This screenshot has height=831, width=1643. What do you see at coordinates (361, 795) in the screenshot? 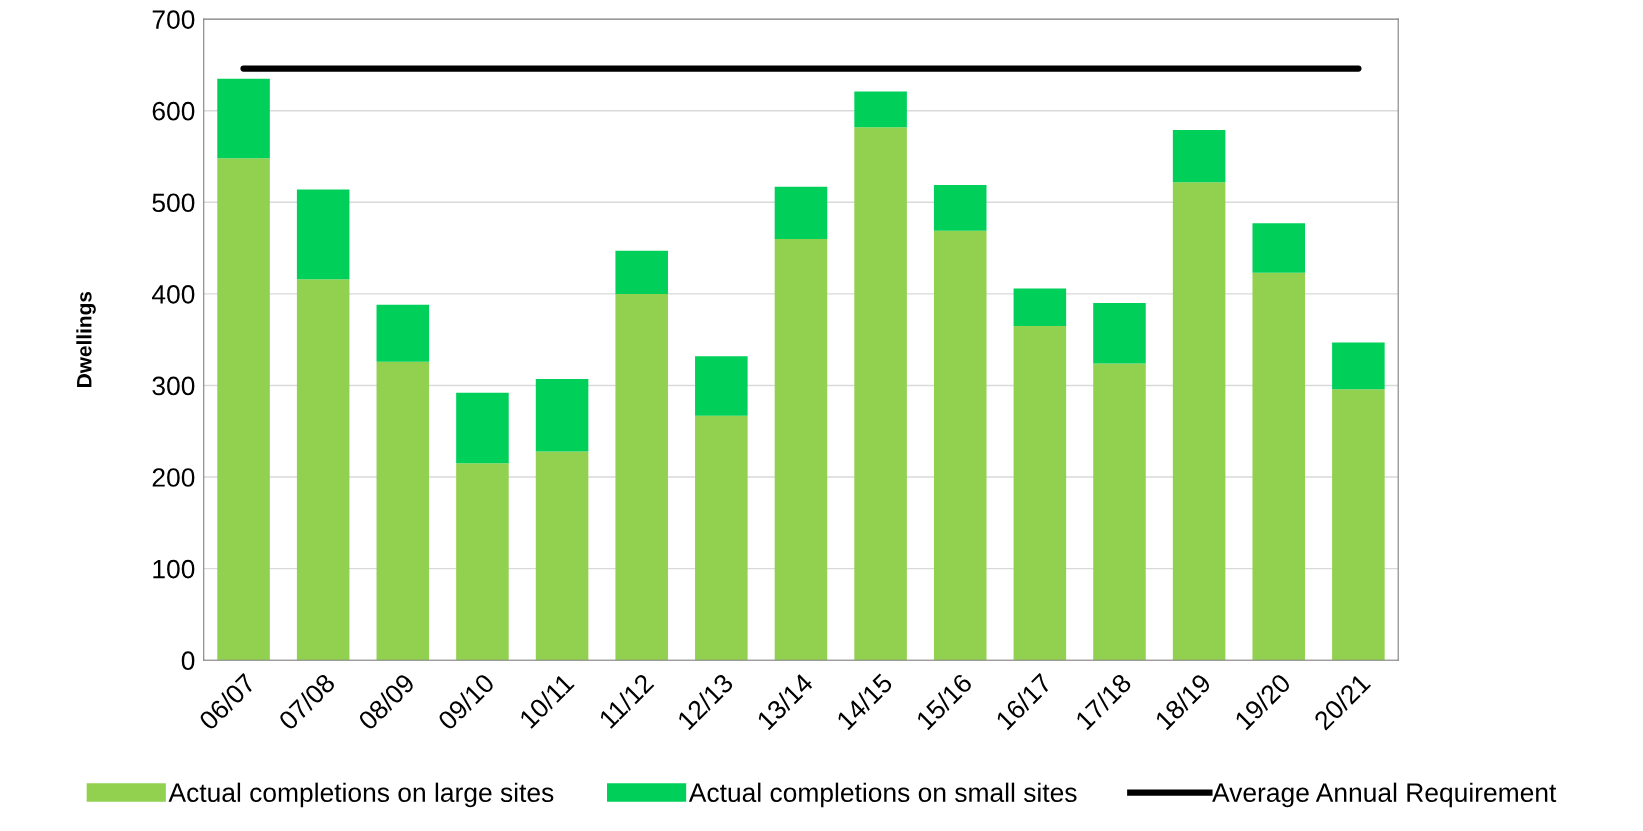
I see `legend-label: Actual completions on large sites` at bounding box center [361, 795].